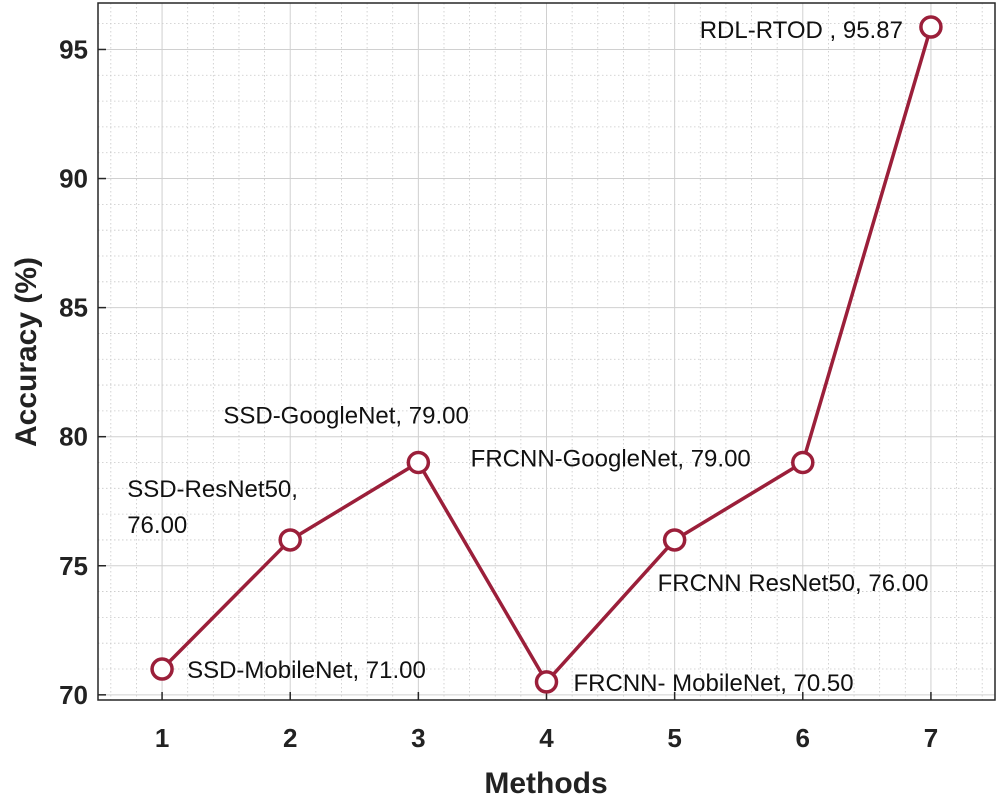 The height and width of the screenshot is (801, 1000). Describe the element at coordinates (73, 308) in the screenshot. I see `y-tick-label: 85` at that location.